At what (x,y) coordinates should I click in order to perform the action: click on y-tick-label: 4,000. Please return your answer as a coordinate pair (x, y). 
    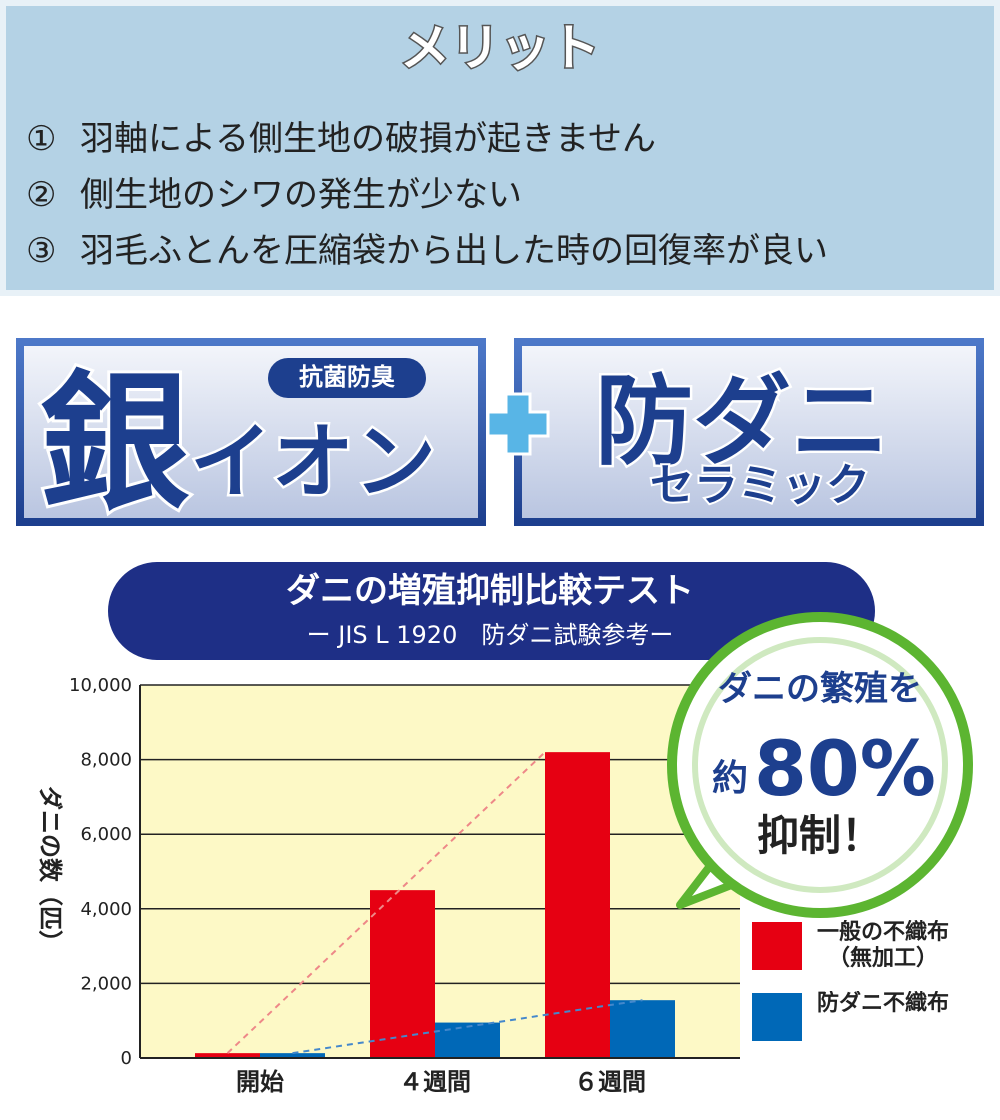
    Looking at the image, I should click on (106, 909).